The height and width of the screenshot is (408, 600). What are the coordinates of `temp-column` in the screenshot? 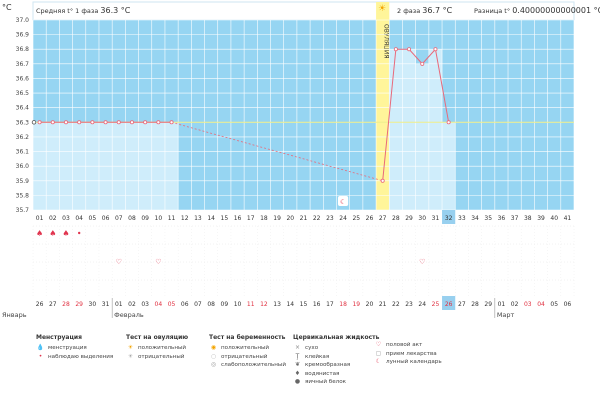 It's located at (409, 129).